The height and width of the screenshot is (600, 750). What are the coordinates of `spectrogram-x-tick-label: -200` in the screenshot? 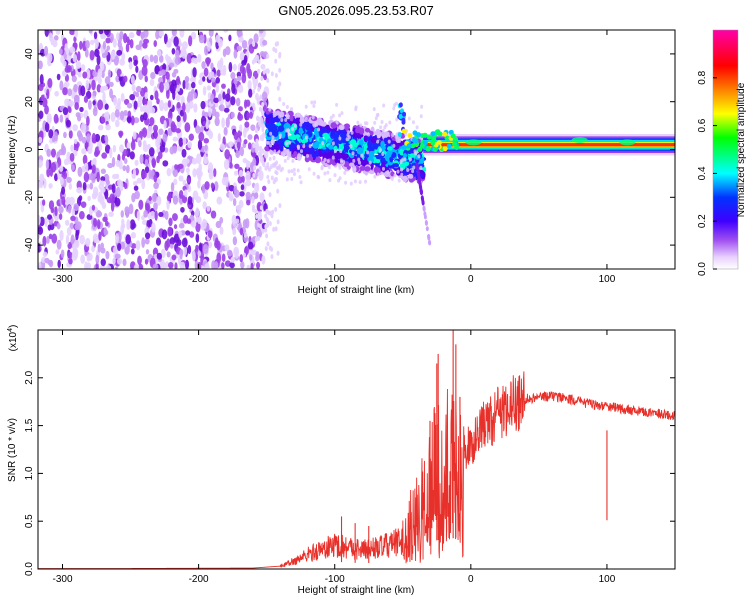 It's located at (199, 279).